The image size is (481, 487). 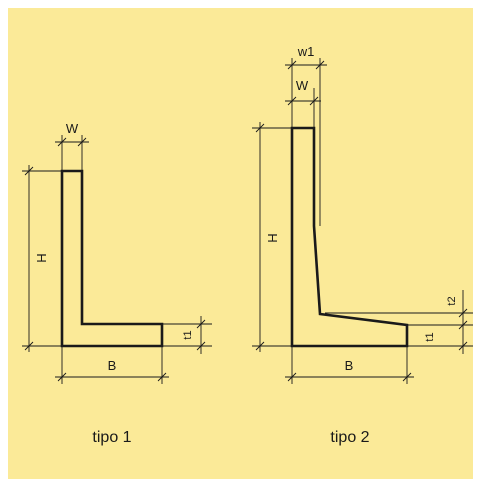 I want to click on type1-caption: tipo 1, so click(x=111, y=437).